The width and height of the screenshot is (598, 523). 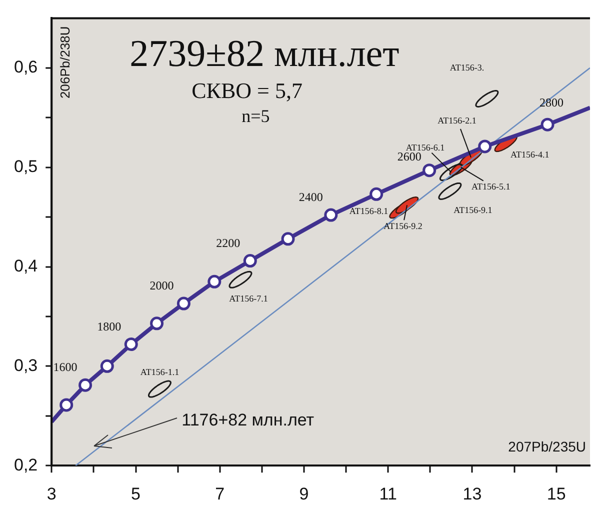 What do you see at coordinates (160, 372) in the screenshot?
I see `annotation: AT156-1.1` at bounding box center [160, 372].